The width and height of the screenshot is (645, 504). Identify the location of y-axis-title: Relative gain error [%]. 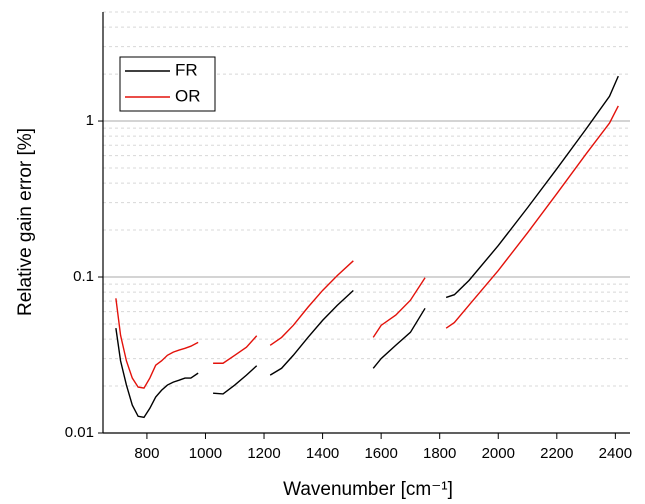
(25, 222).